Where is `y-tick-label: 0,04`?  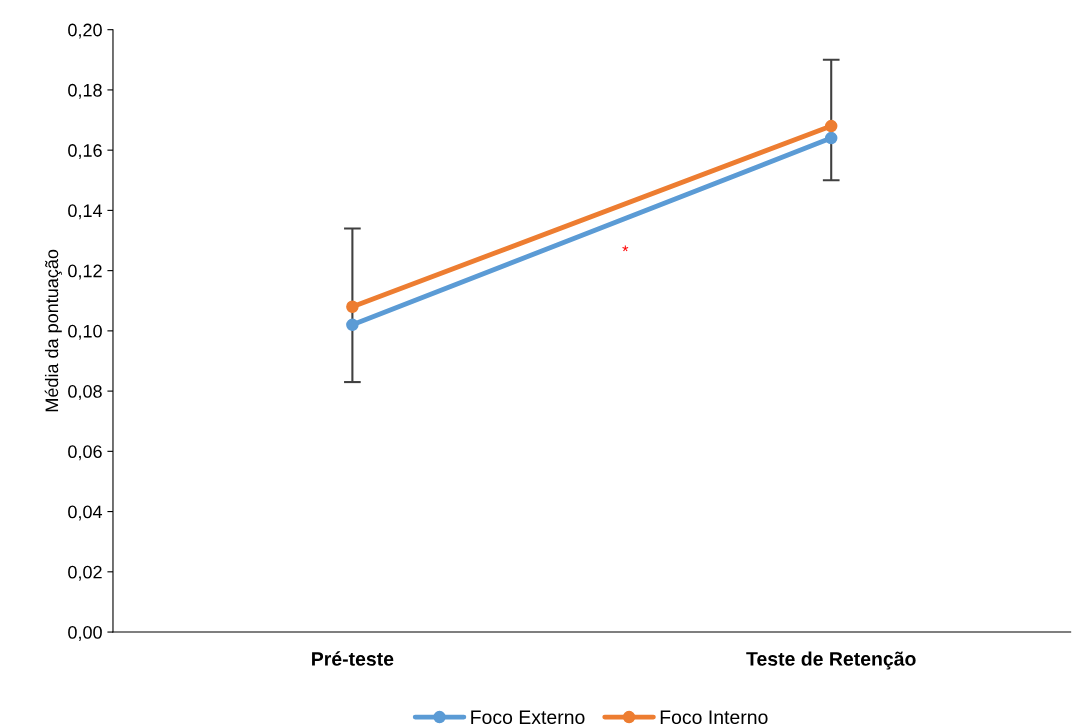 y-tick-label: 0,04 is located at coordinates (85, 513).